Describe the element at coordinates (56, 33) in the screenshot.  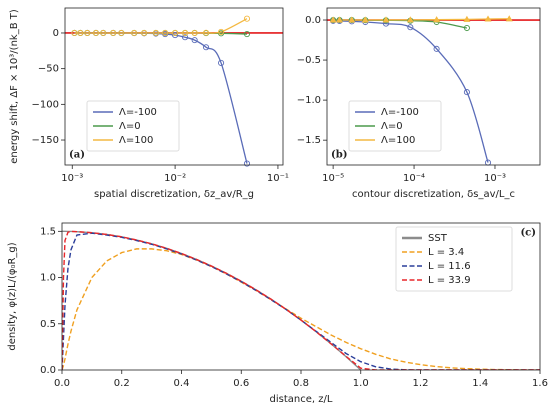
I see `y-tick-label: 0` at that location.